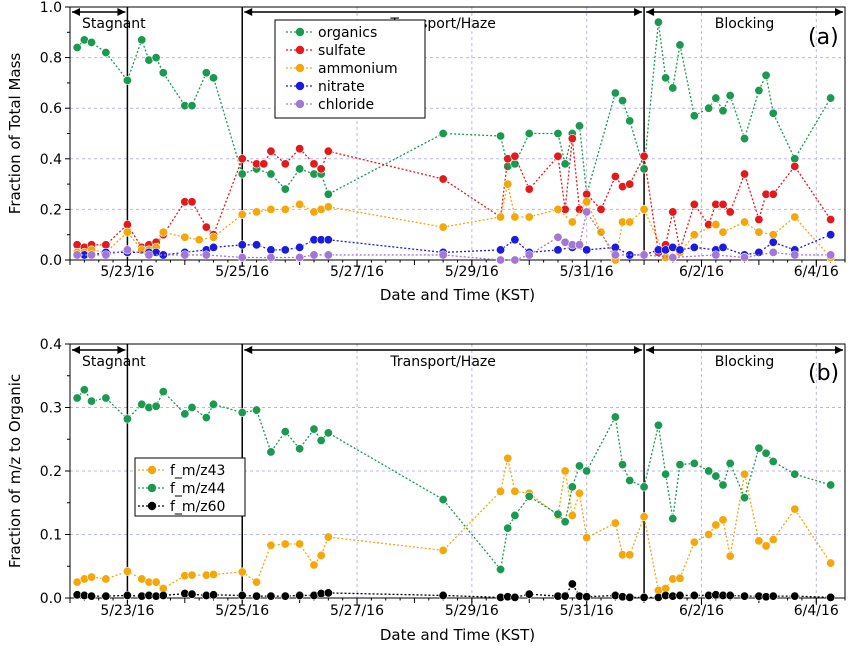 Image resolution: width=850 pixels, height=662 pixels. Describe the element at coordinates (15, 134) in the screenshot. I see `y-axis-title: Fraction of Total Mass` at that location.